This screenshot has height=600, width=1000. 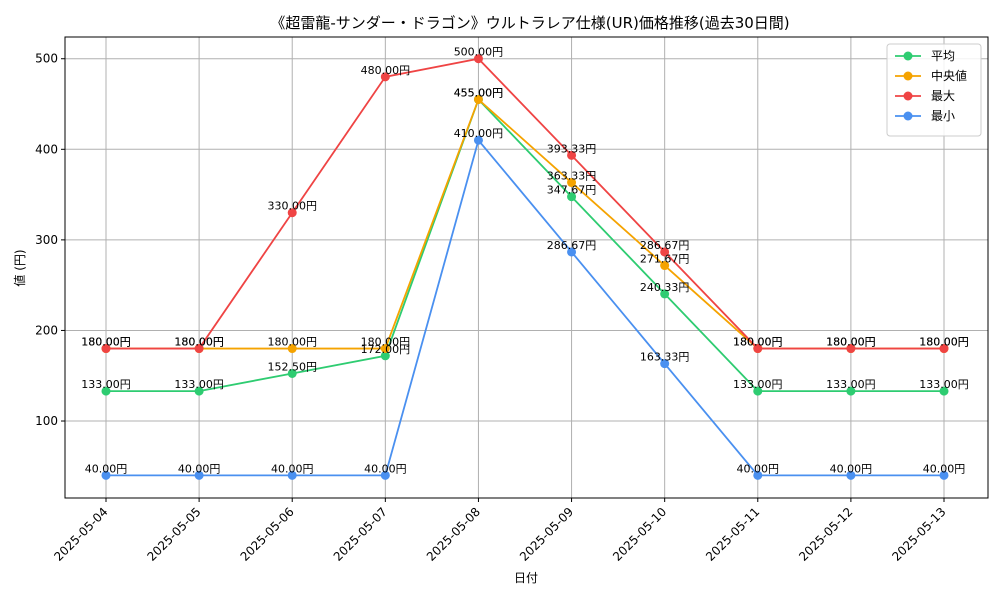 I want to click on data-label: 393.33円, so click(x=572, y=148).